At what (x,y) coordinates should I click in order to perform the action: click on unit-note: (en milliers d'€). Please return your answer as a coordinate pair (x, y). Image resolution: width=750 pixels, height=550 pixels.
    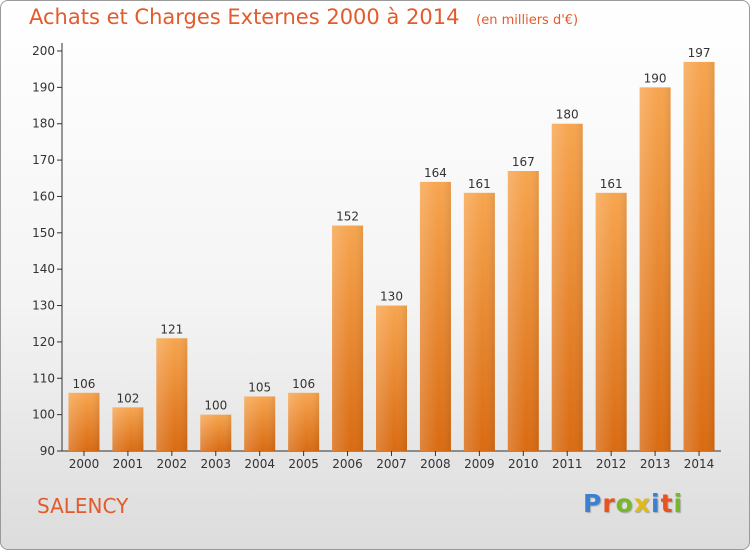
    Looking at the image, I should click on (527, 20).